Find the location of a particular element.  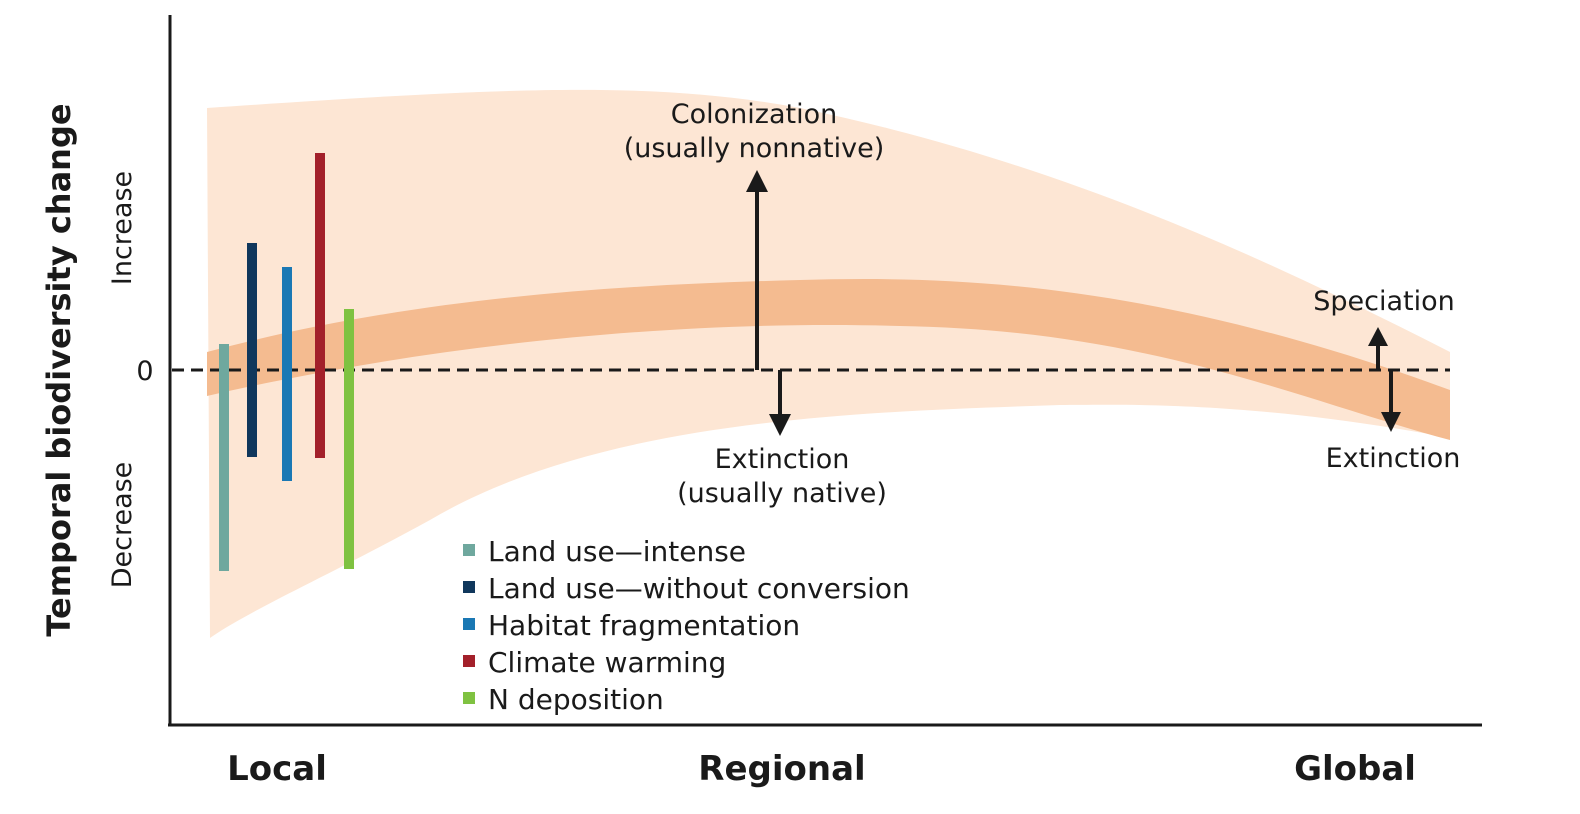

legend-label: Climate warming is located at coordinates (607, 662).